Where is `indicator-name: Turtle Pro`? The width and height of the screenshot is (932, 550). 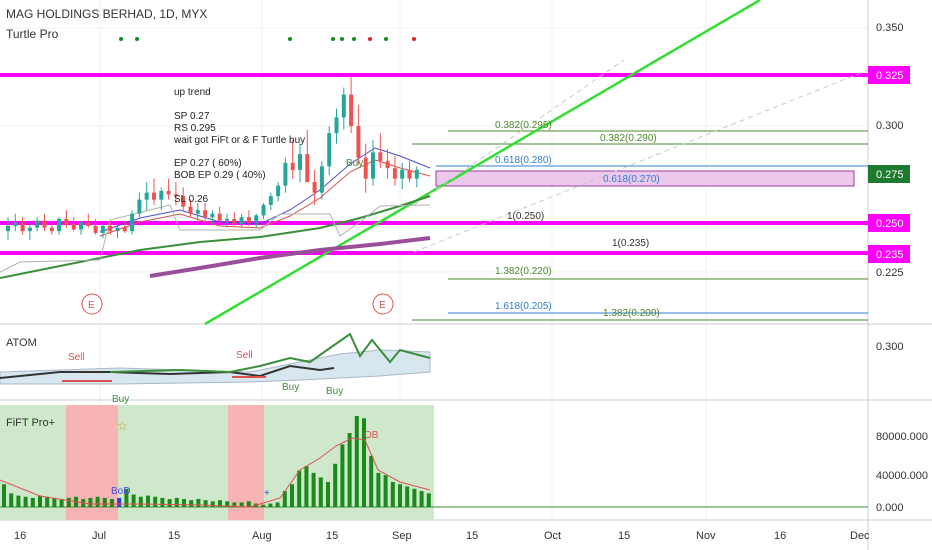 indicator-name: Turtle Pro is located at coordinates (32, 34).